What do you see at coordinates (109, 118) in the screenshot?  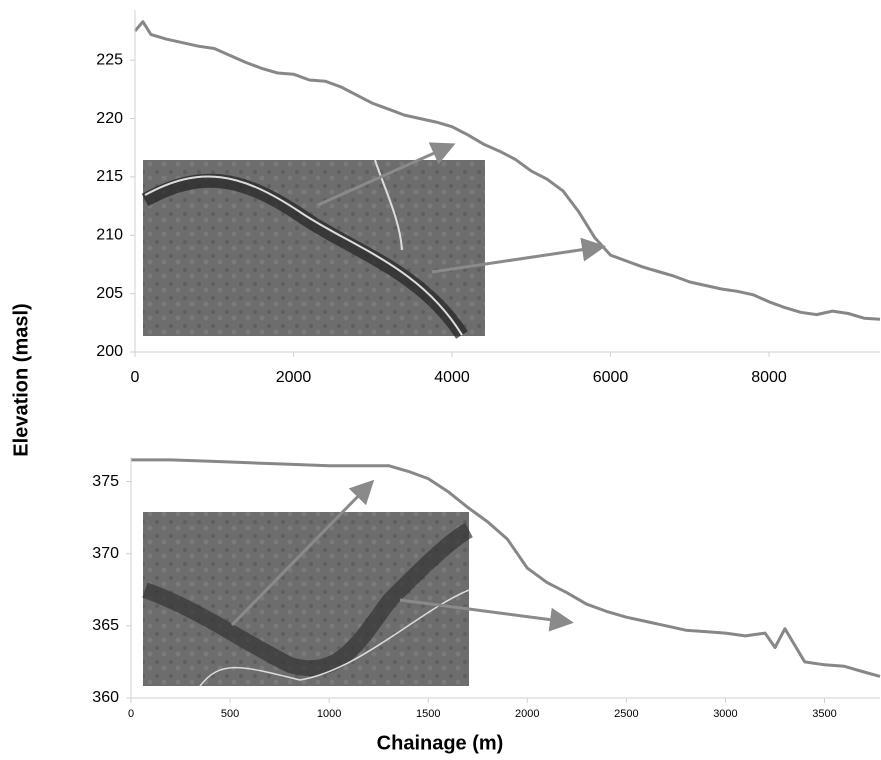 I see `y-tick-label: 220` at bounding box center [109, 118].